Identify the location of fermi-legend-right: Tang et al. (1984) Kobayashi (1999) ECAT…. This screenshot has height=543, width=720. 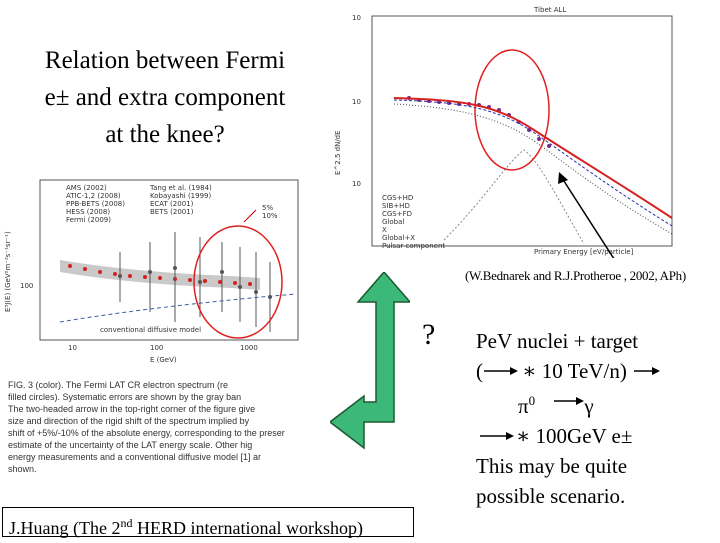
(180, 200).